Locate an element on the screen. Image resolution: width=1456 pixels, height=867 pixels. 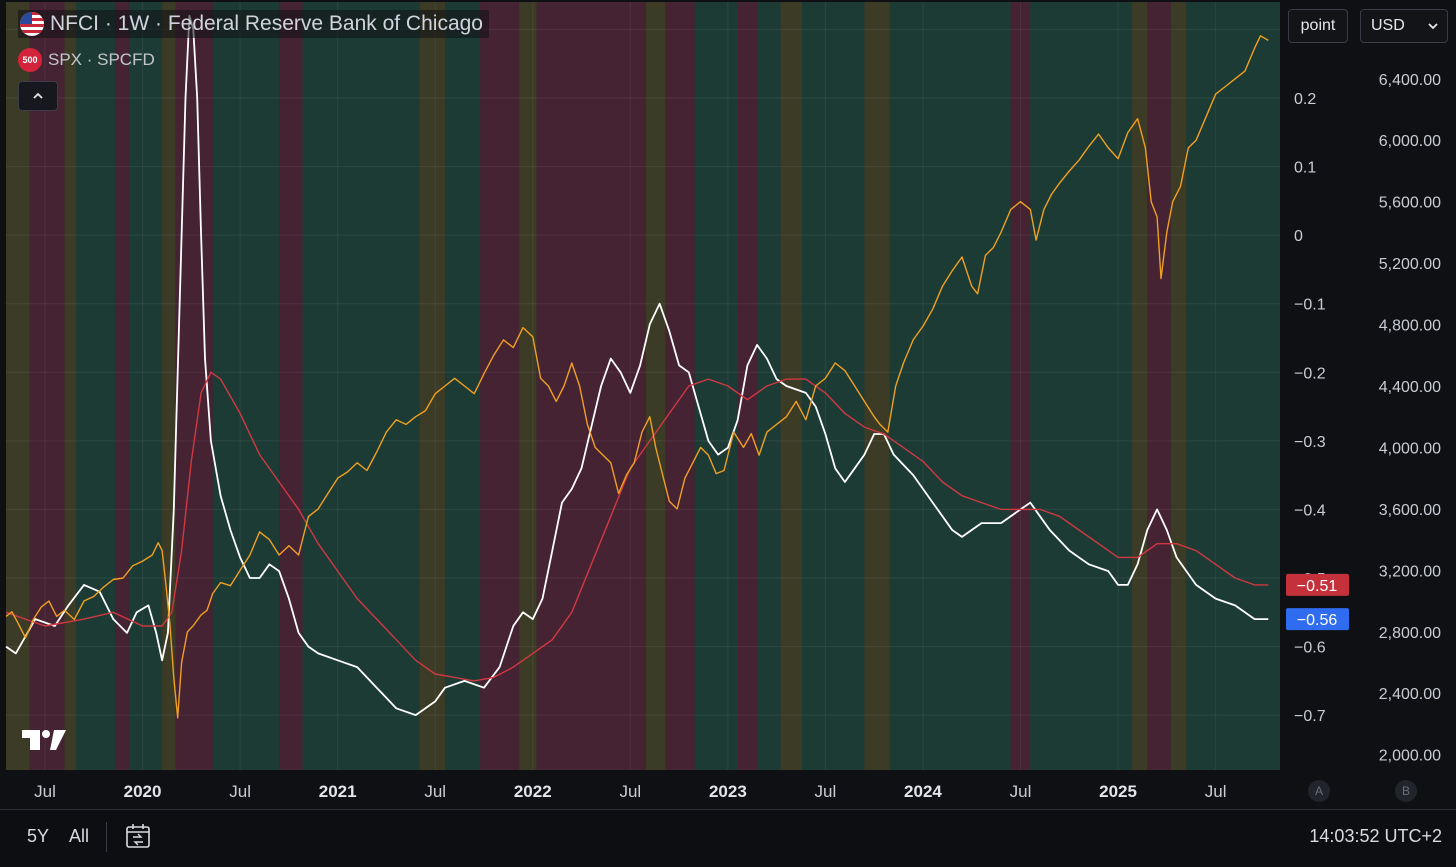
time-axis-tick-label: 2022 is located at coordinates (533, 791).